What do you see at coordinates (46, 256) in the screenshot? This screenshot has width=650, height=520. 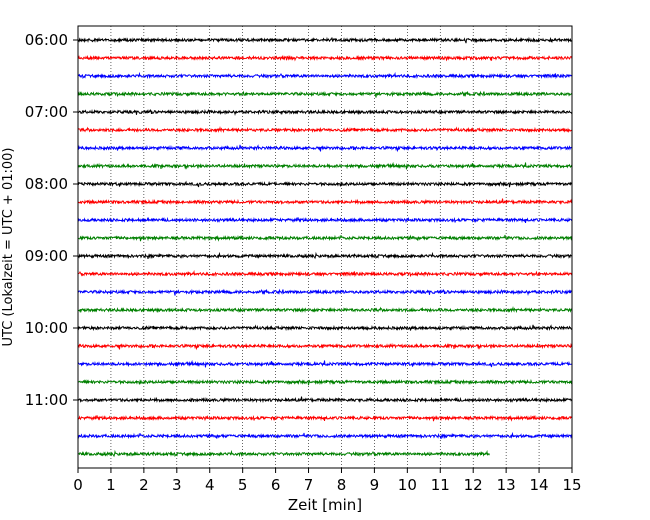 I see `y-tick-label: 09:00` at bounding box center [46, 256].